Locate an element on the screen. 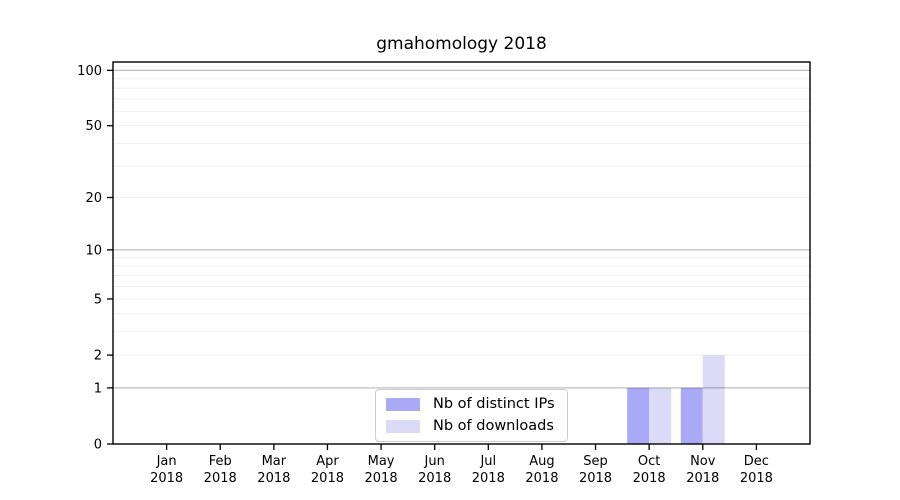 The image size is (900, 500). y-tick-label: 2 is located at coordinates (98, 356).